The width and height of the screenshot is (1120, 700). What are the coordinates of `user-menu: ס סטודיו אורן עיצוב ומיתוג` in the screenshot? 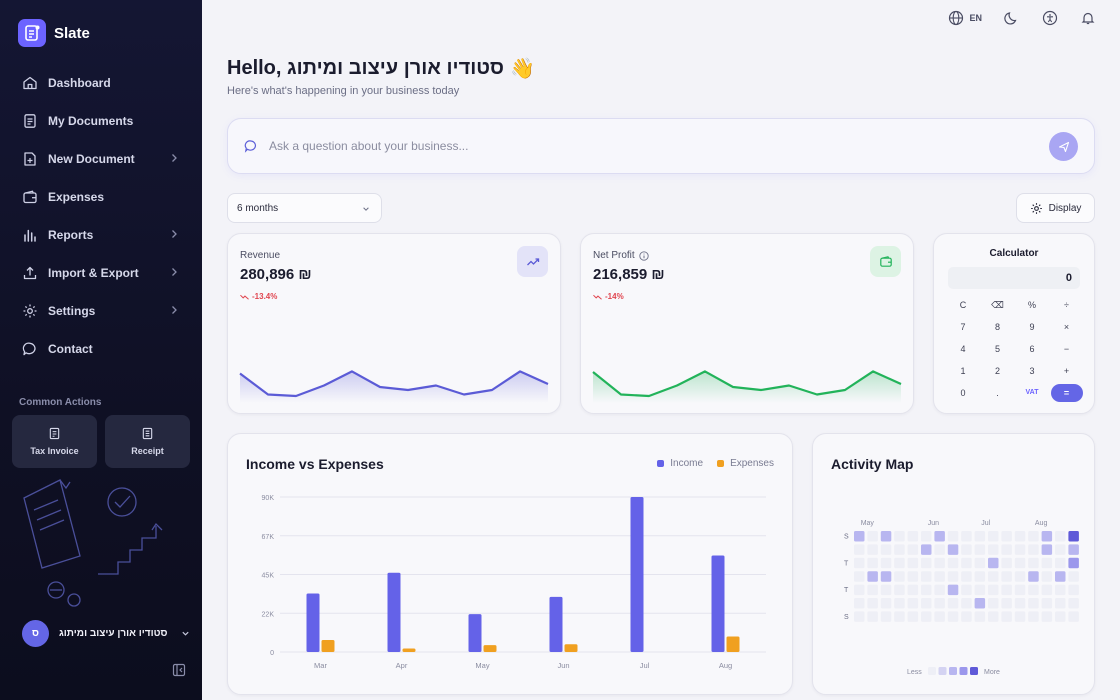 It's located at (106, 633).